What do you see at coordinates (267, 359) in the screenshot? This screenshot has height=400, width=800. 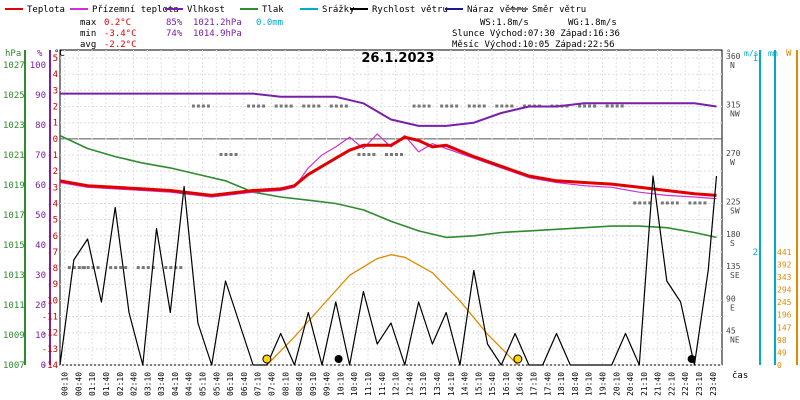 I see `sunrise-sunset-marker` at bounding box center [267, 359].